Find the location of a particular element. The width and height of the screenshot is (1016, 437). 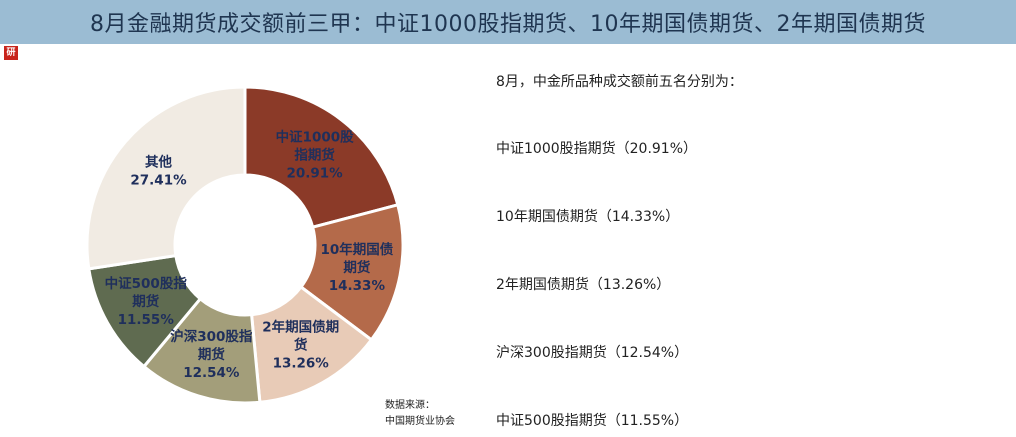

slice-value-text: 11.55% is located at coordinates (146, 320).